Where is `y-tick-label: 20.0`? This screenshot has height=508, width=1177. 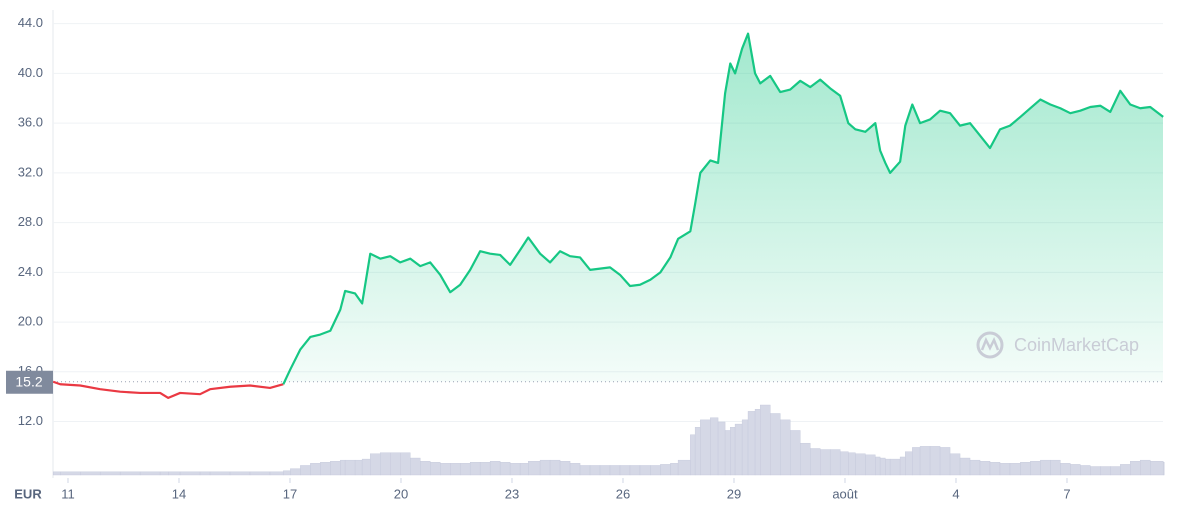
y-tick-label: 20.0 is located at coordinates (30, 321).